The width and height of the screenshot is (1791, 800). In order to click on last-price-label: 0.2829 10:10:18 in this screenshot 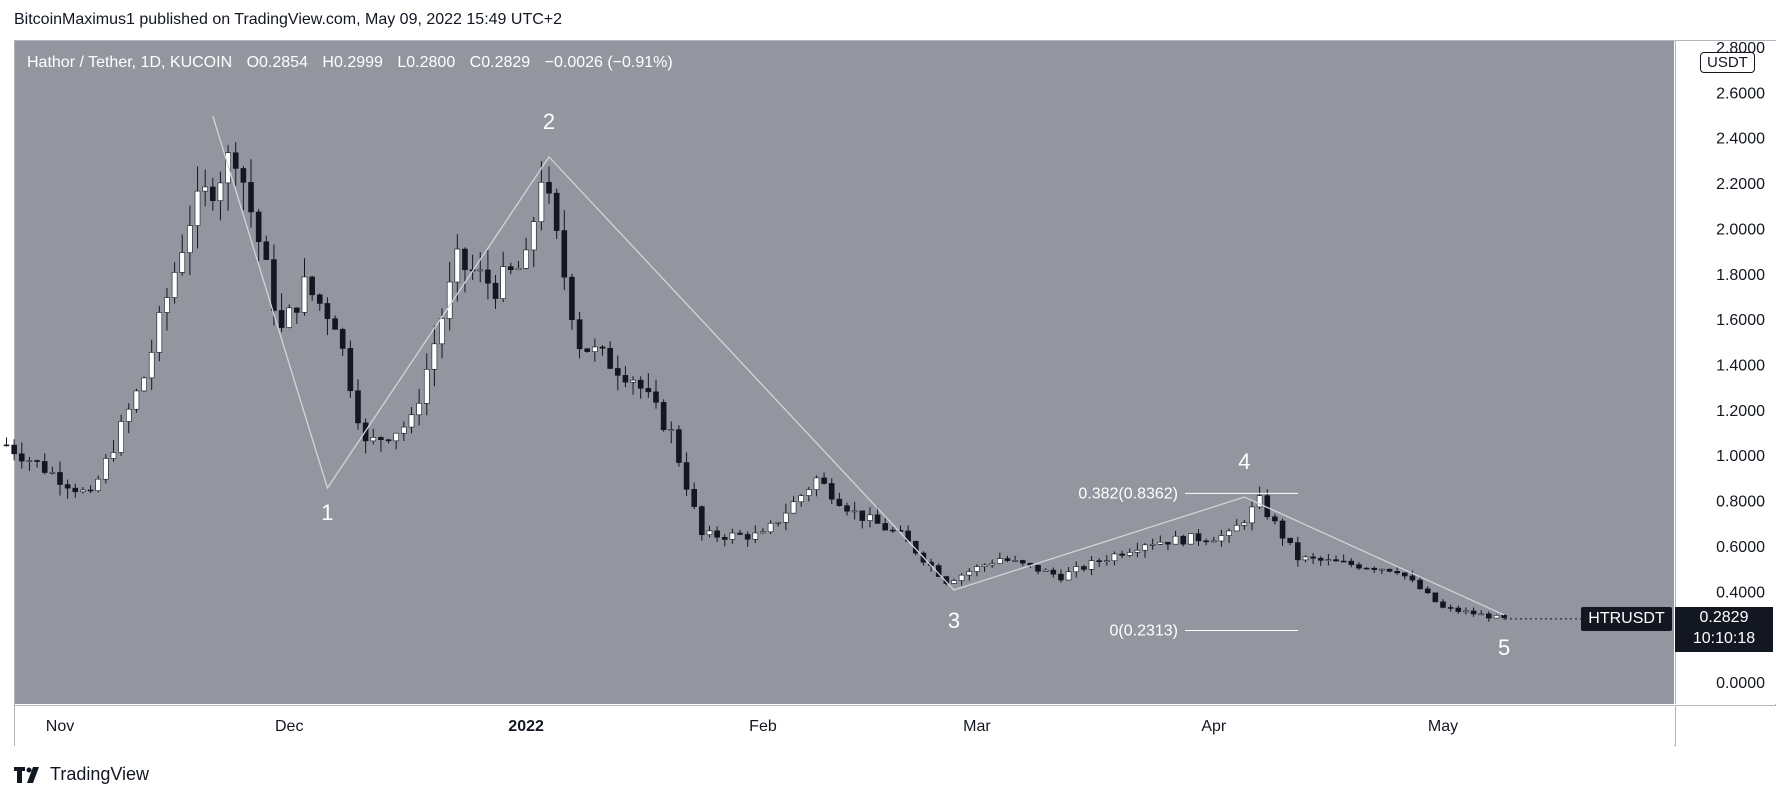, I will do `click(1724, 629)`.